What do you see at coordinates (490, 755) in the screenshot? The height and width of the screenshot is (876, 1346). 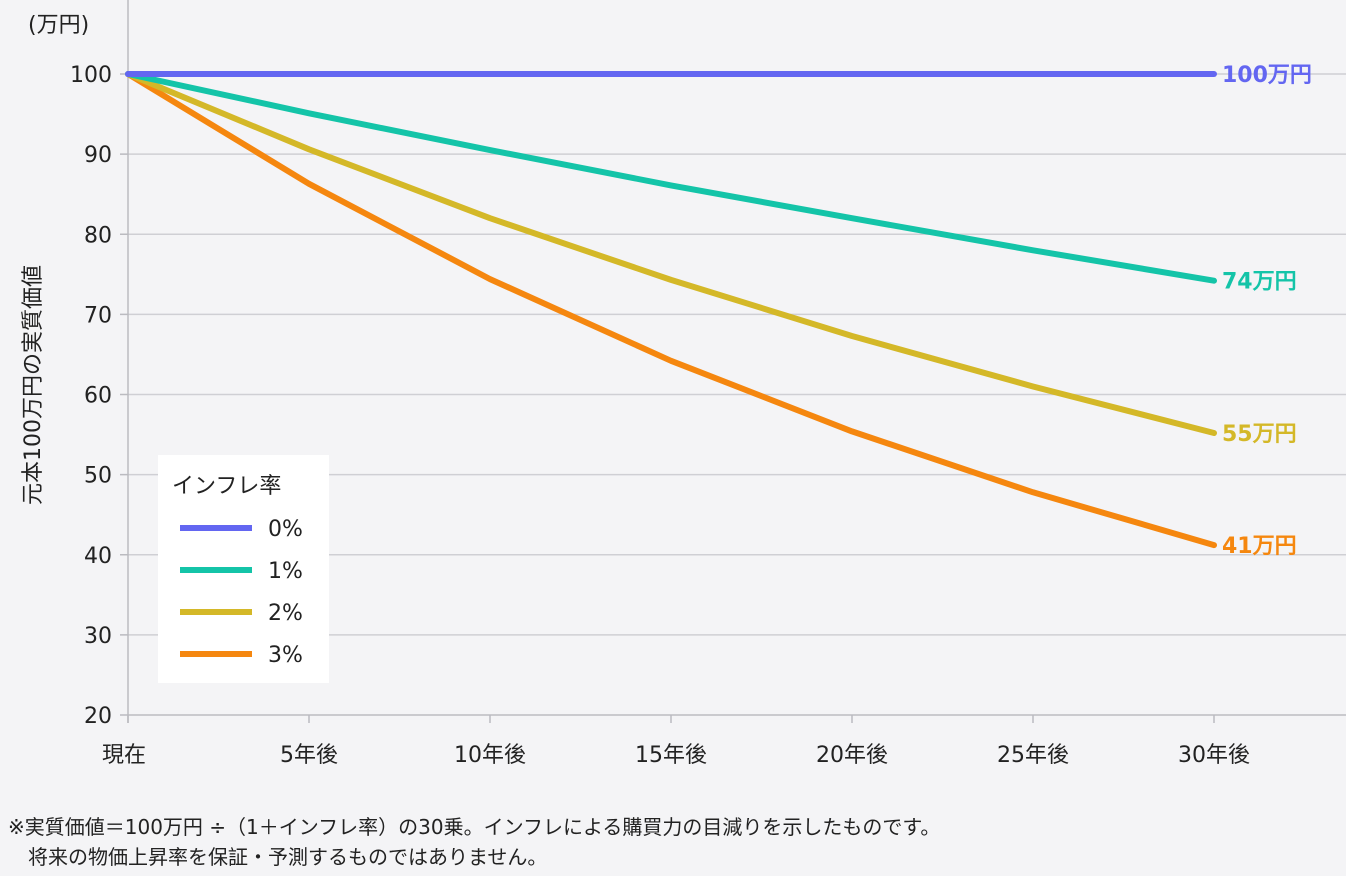 I see `x-tick-label-2: 10年後` at bounding box center [490, 755].